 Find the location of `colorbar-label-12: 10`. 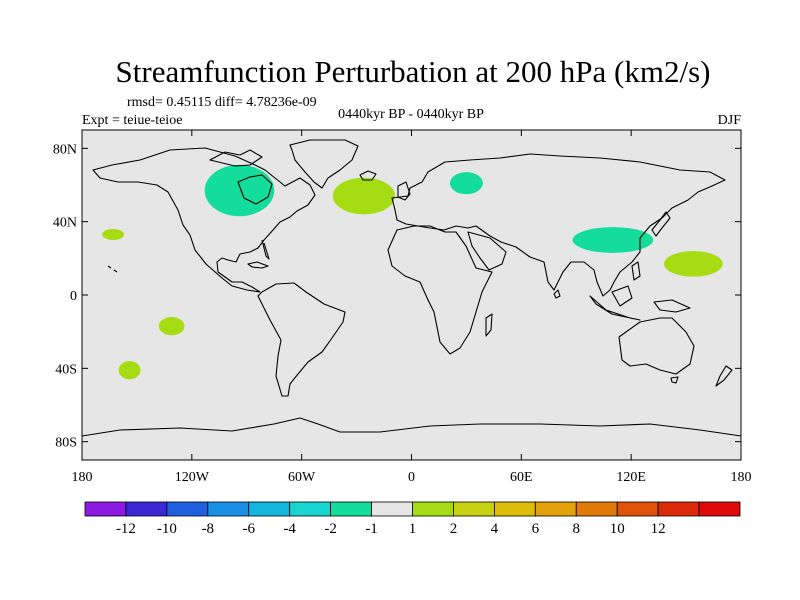

colorbar-label-12: 10 is located at coordinates (617, 529).